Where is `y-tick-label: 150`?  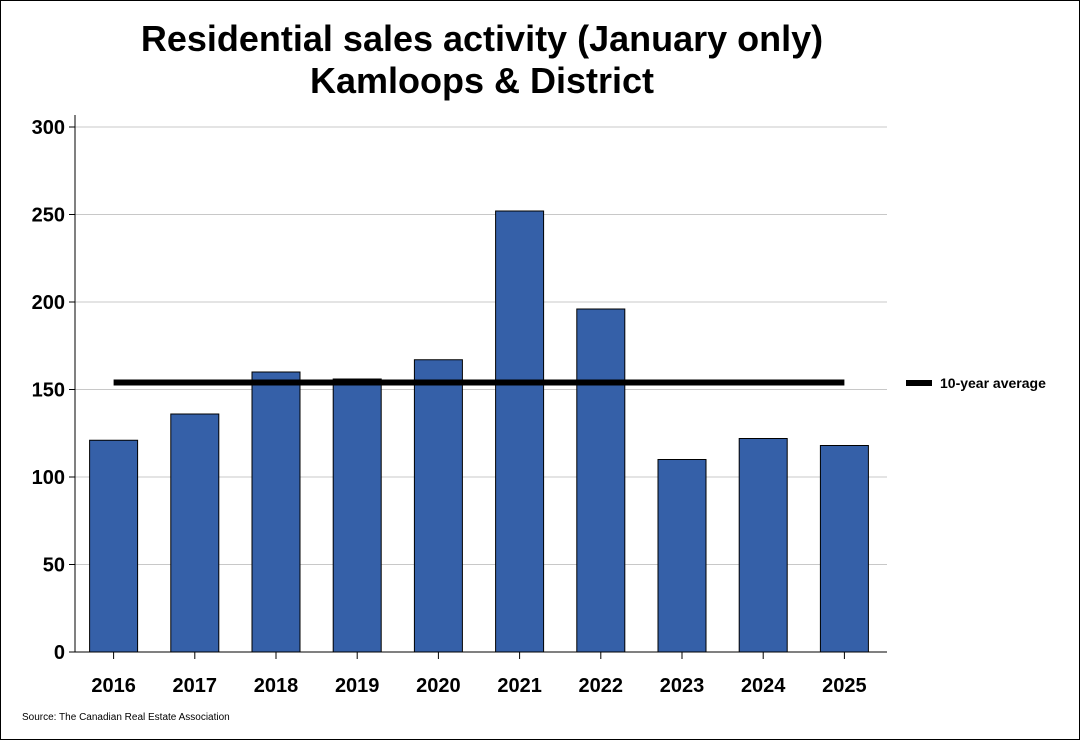
y-tick-label: 150 is located at coordinates (48, 391).